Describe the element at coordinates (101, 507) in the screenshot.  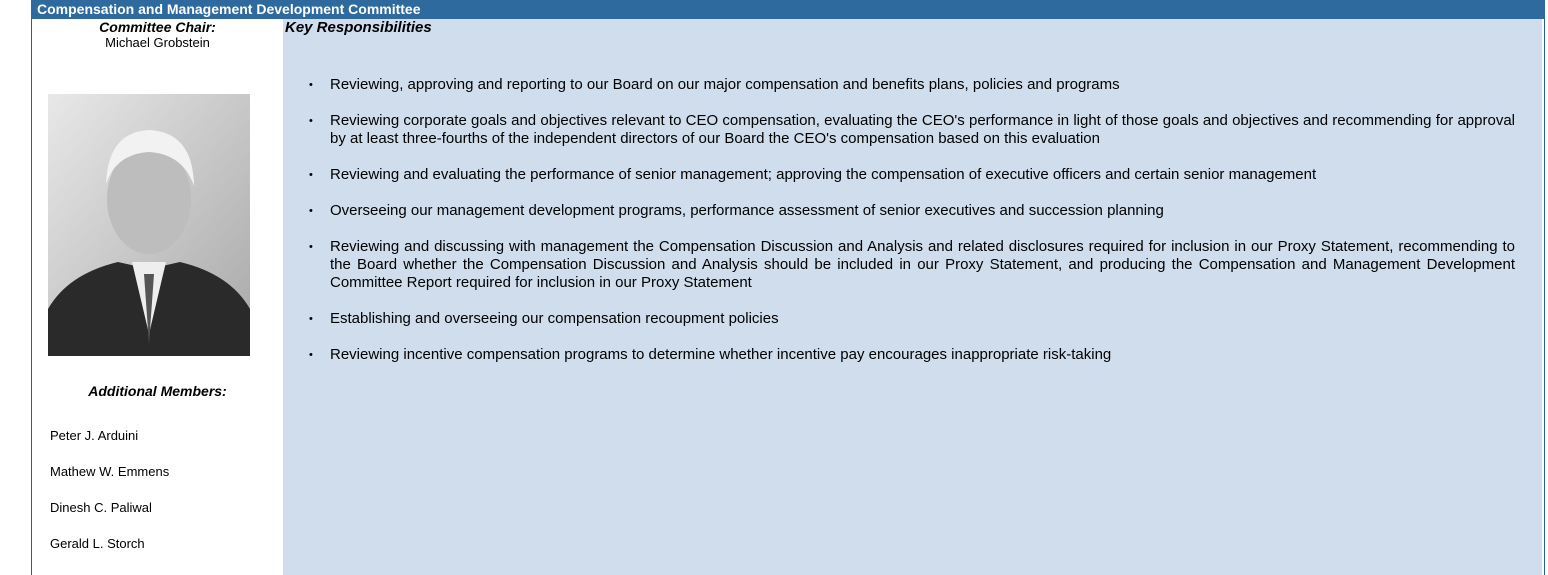
I see `member-name: Dinesh C. Paliwal` at that location.